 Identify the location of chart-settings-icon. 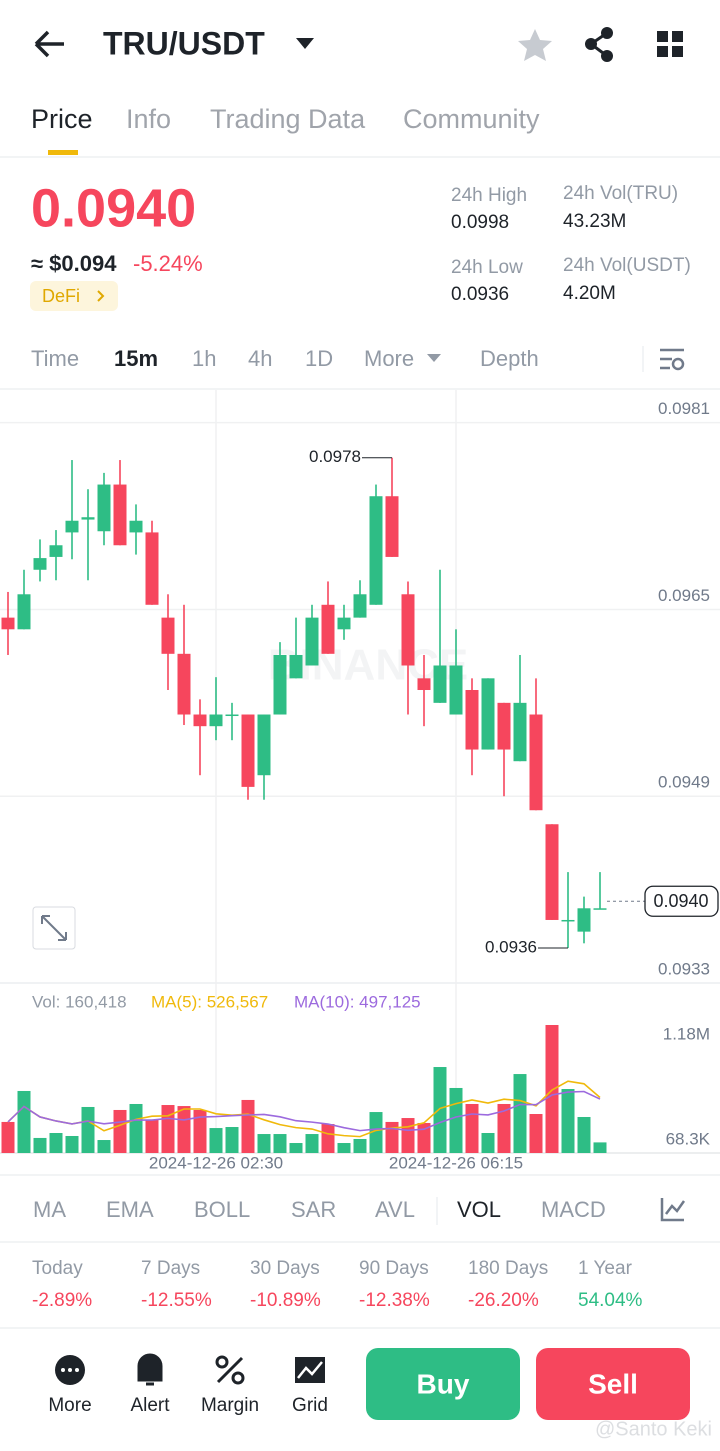
(672, 359).